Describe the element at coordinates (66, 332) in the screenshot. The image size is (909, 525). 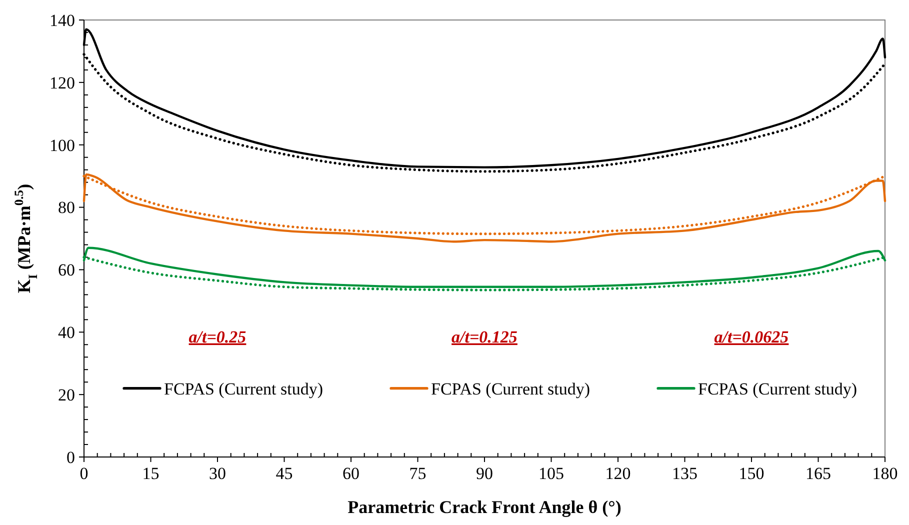
I see `y-tick-label: 40` at that location.